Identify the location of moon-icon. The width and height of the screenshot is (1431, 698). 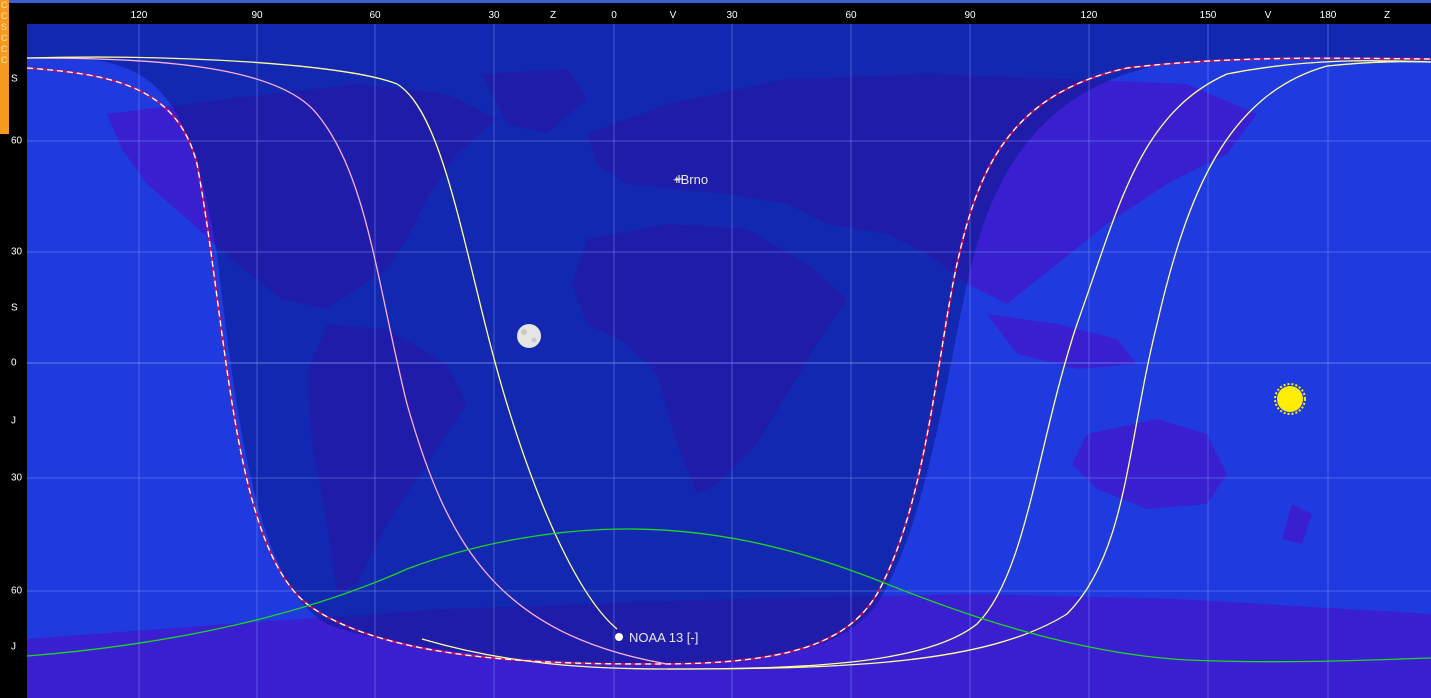
(529, 336).